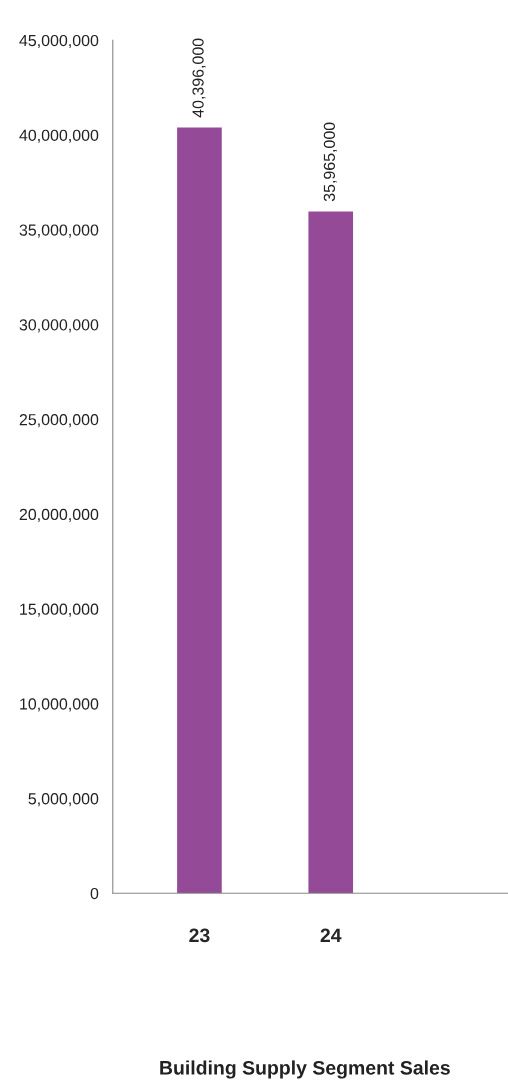 Image resolution: width=508 pixels, height=1088 pixels. What do you see at coordinates (63, 800) in the screenshot?
I see `y-tick-label: 5,000,000` at bounding box center [63, 800].